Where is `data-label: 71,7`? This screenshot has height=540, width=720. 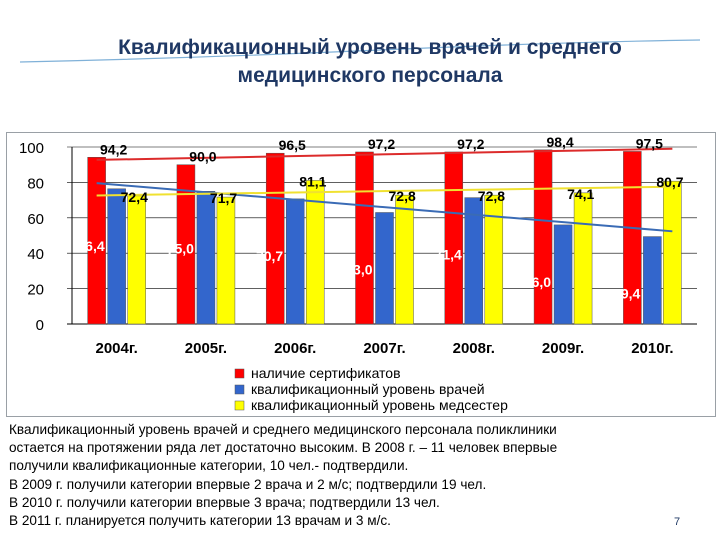 data-label: 71,7 is located at coordinates (223, 198).